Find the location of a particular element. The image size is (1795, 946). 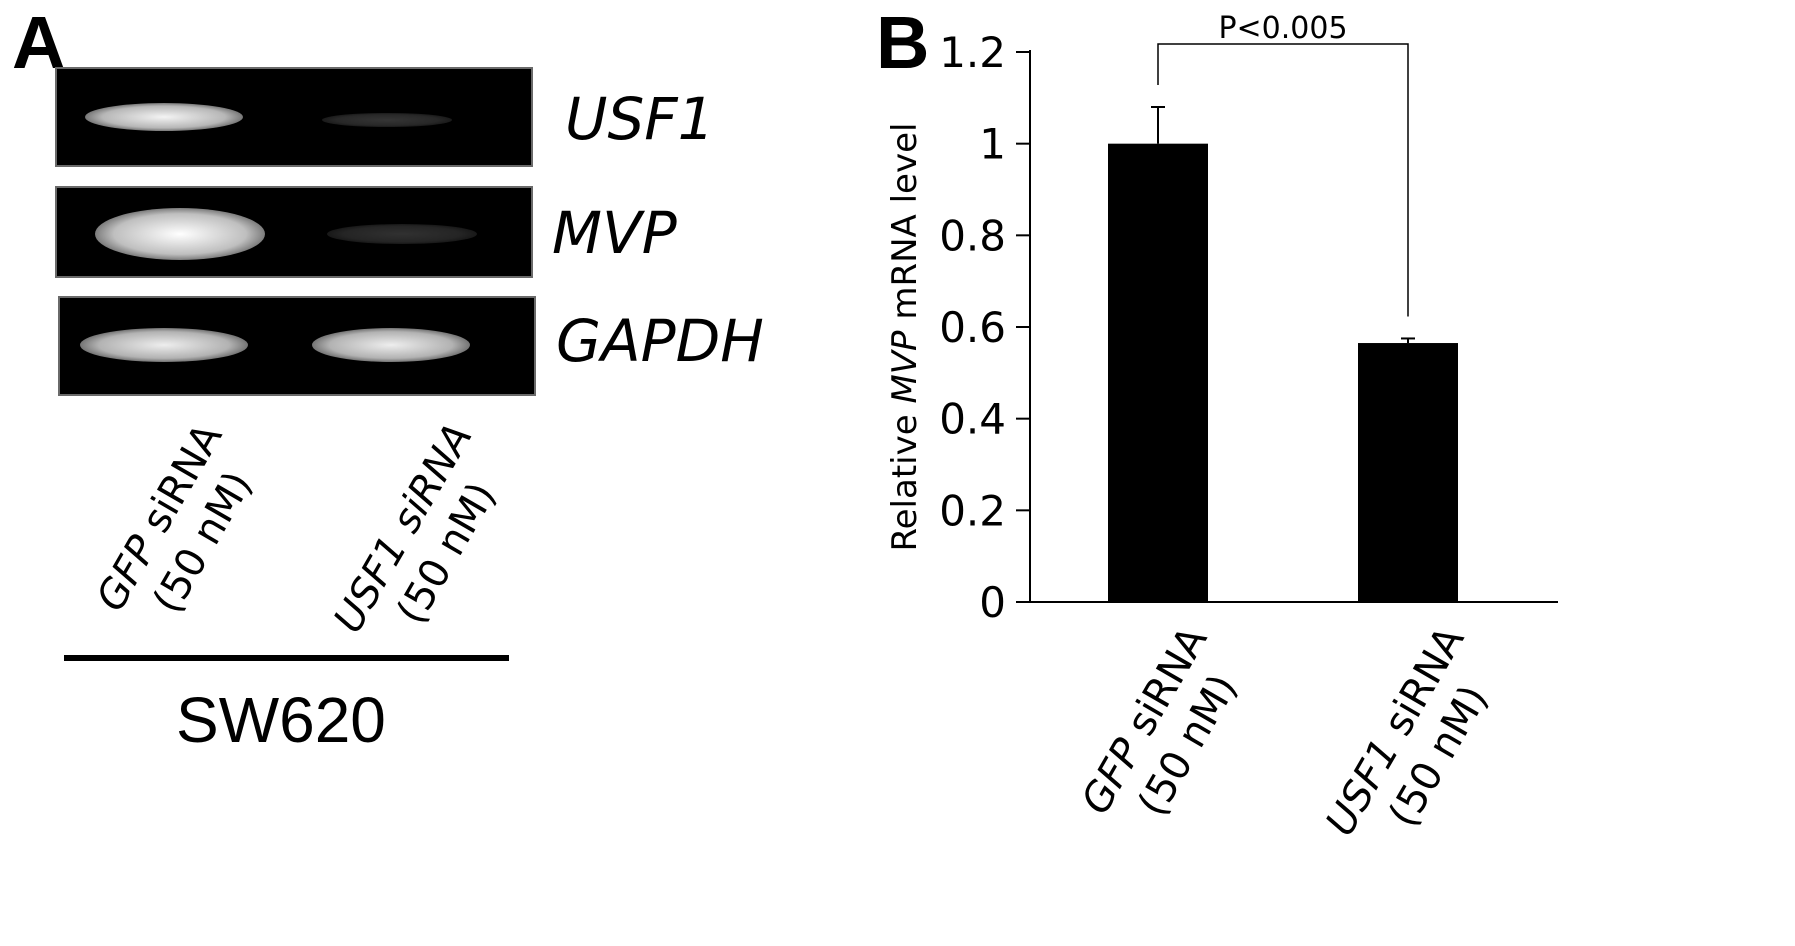

y-tick-label: 1.2 is located at coordinates (972, 52).